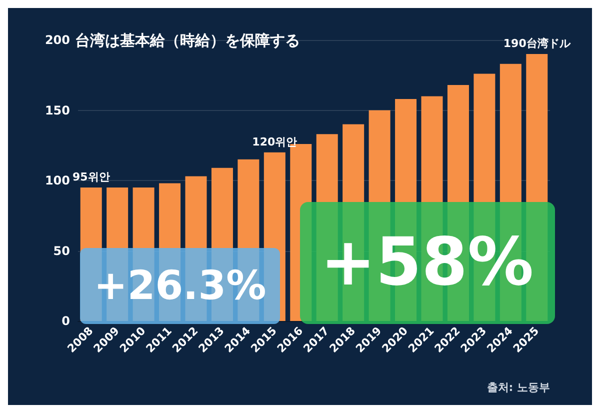 The width and height of the screenshot is (600, 413). I want to click on y-tick-label: 200, so click(57, 40).